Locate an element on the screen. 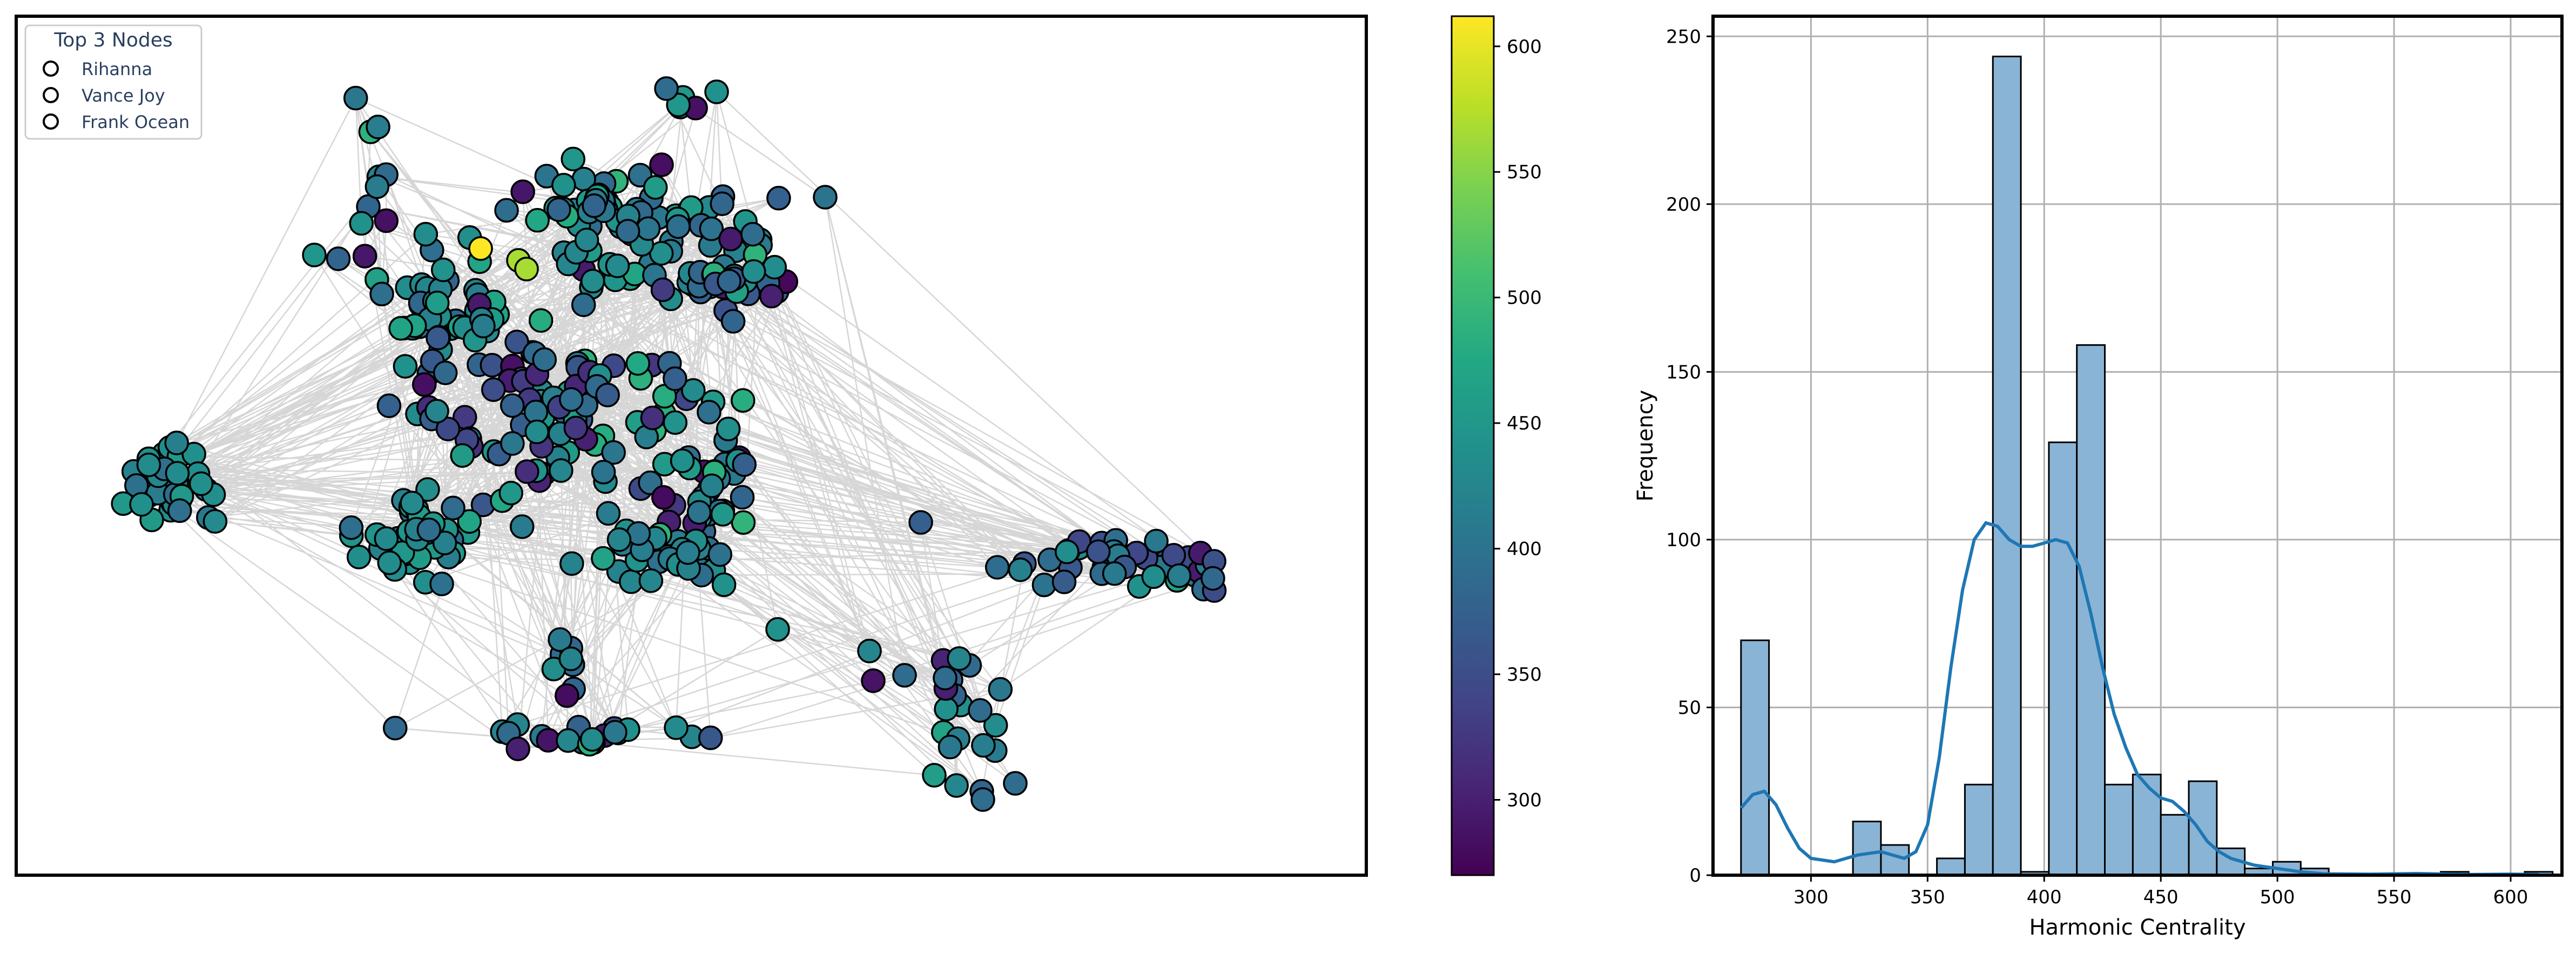 Image resolution: width=2576 pixels, height=960 pixels. legend-marker-rihanna is located at coordinates (51, 69).